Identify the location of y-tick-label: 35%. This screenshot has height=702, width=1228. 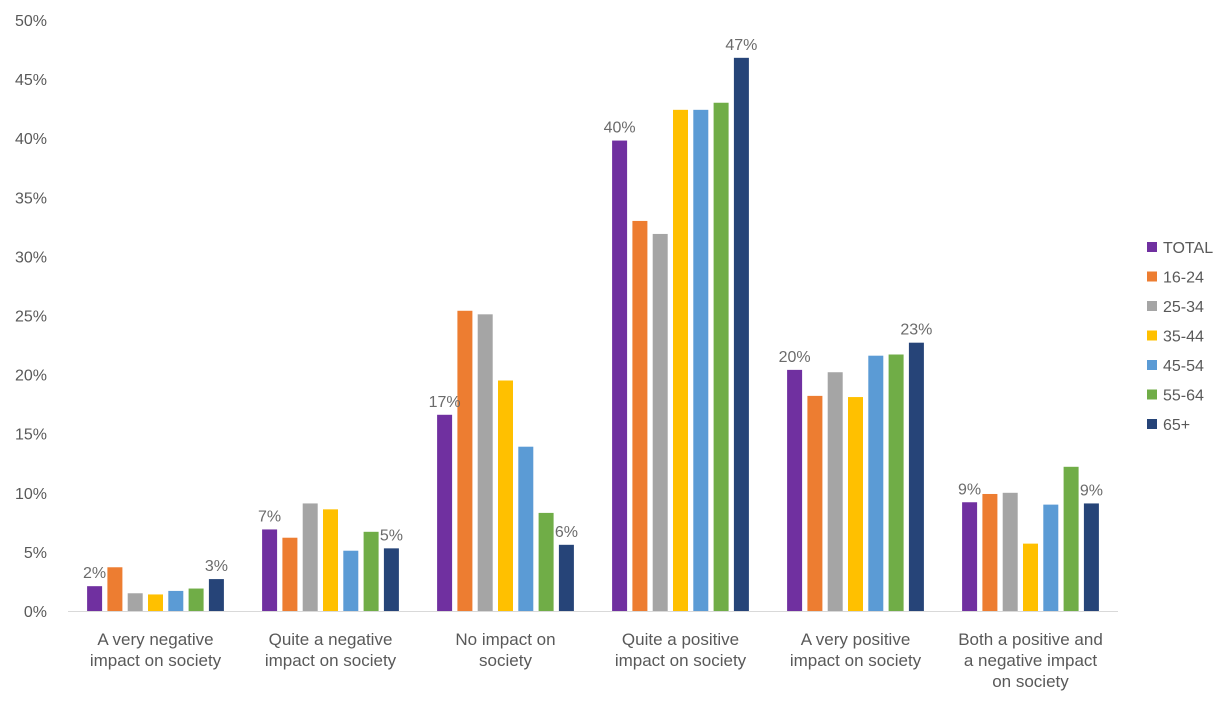
(31, 198).